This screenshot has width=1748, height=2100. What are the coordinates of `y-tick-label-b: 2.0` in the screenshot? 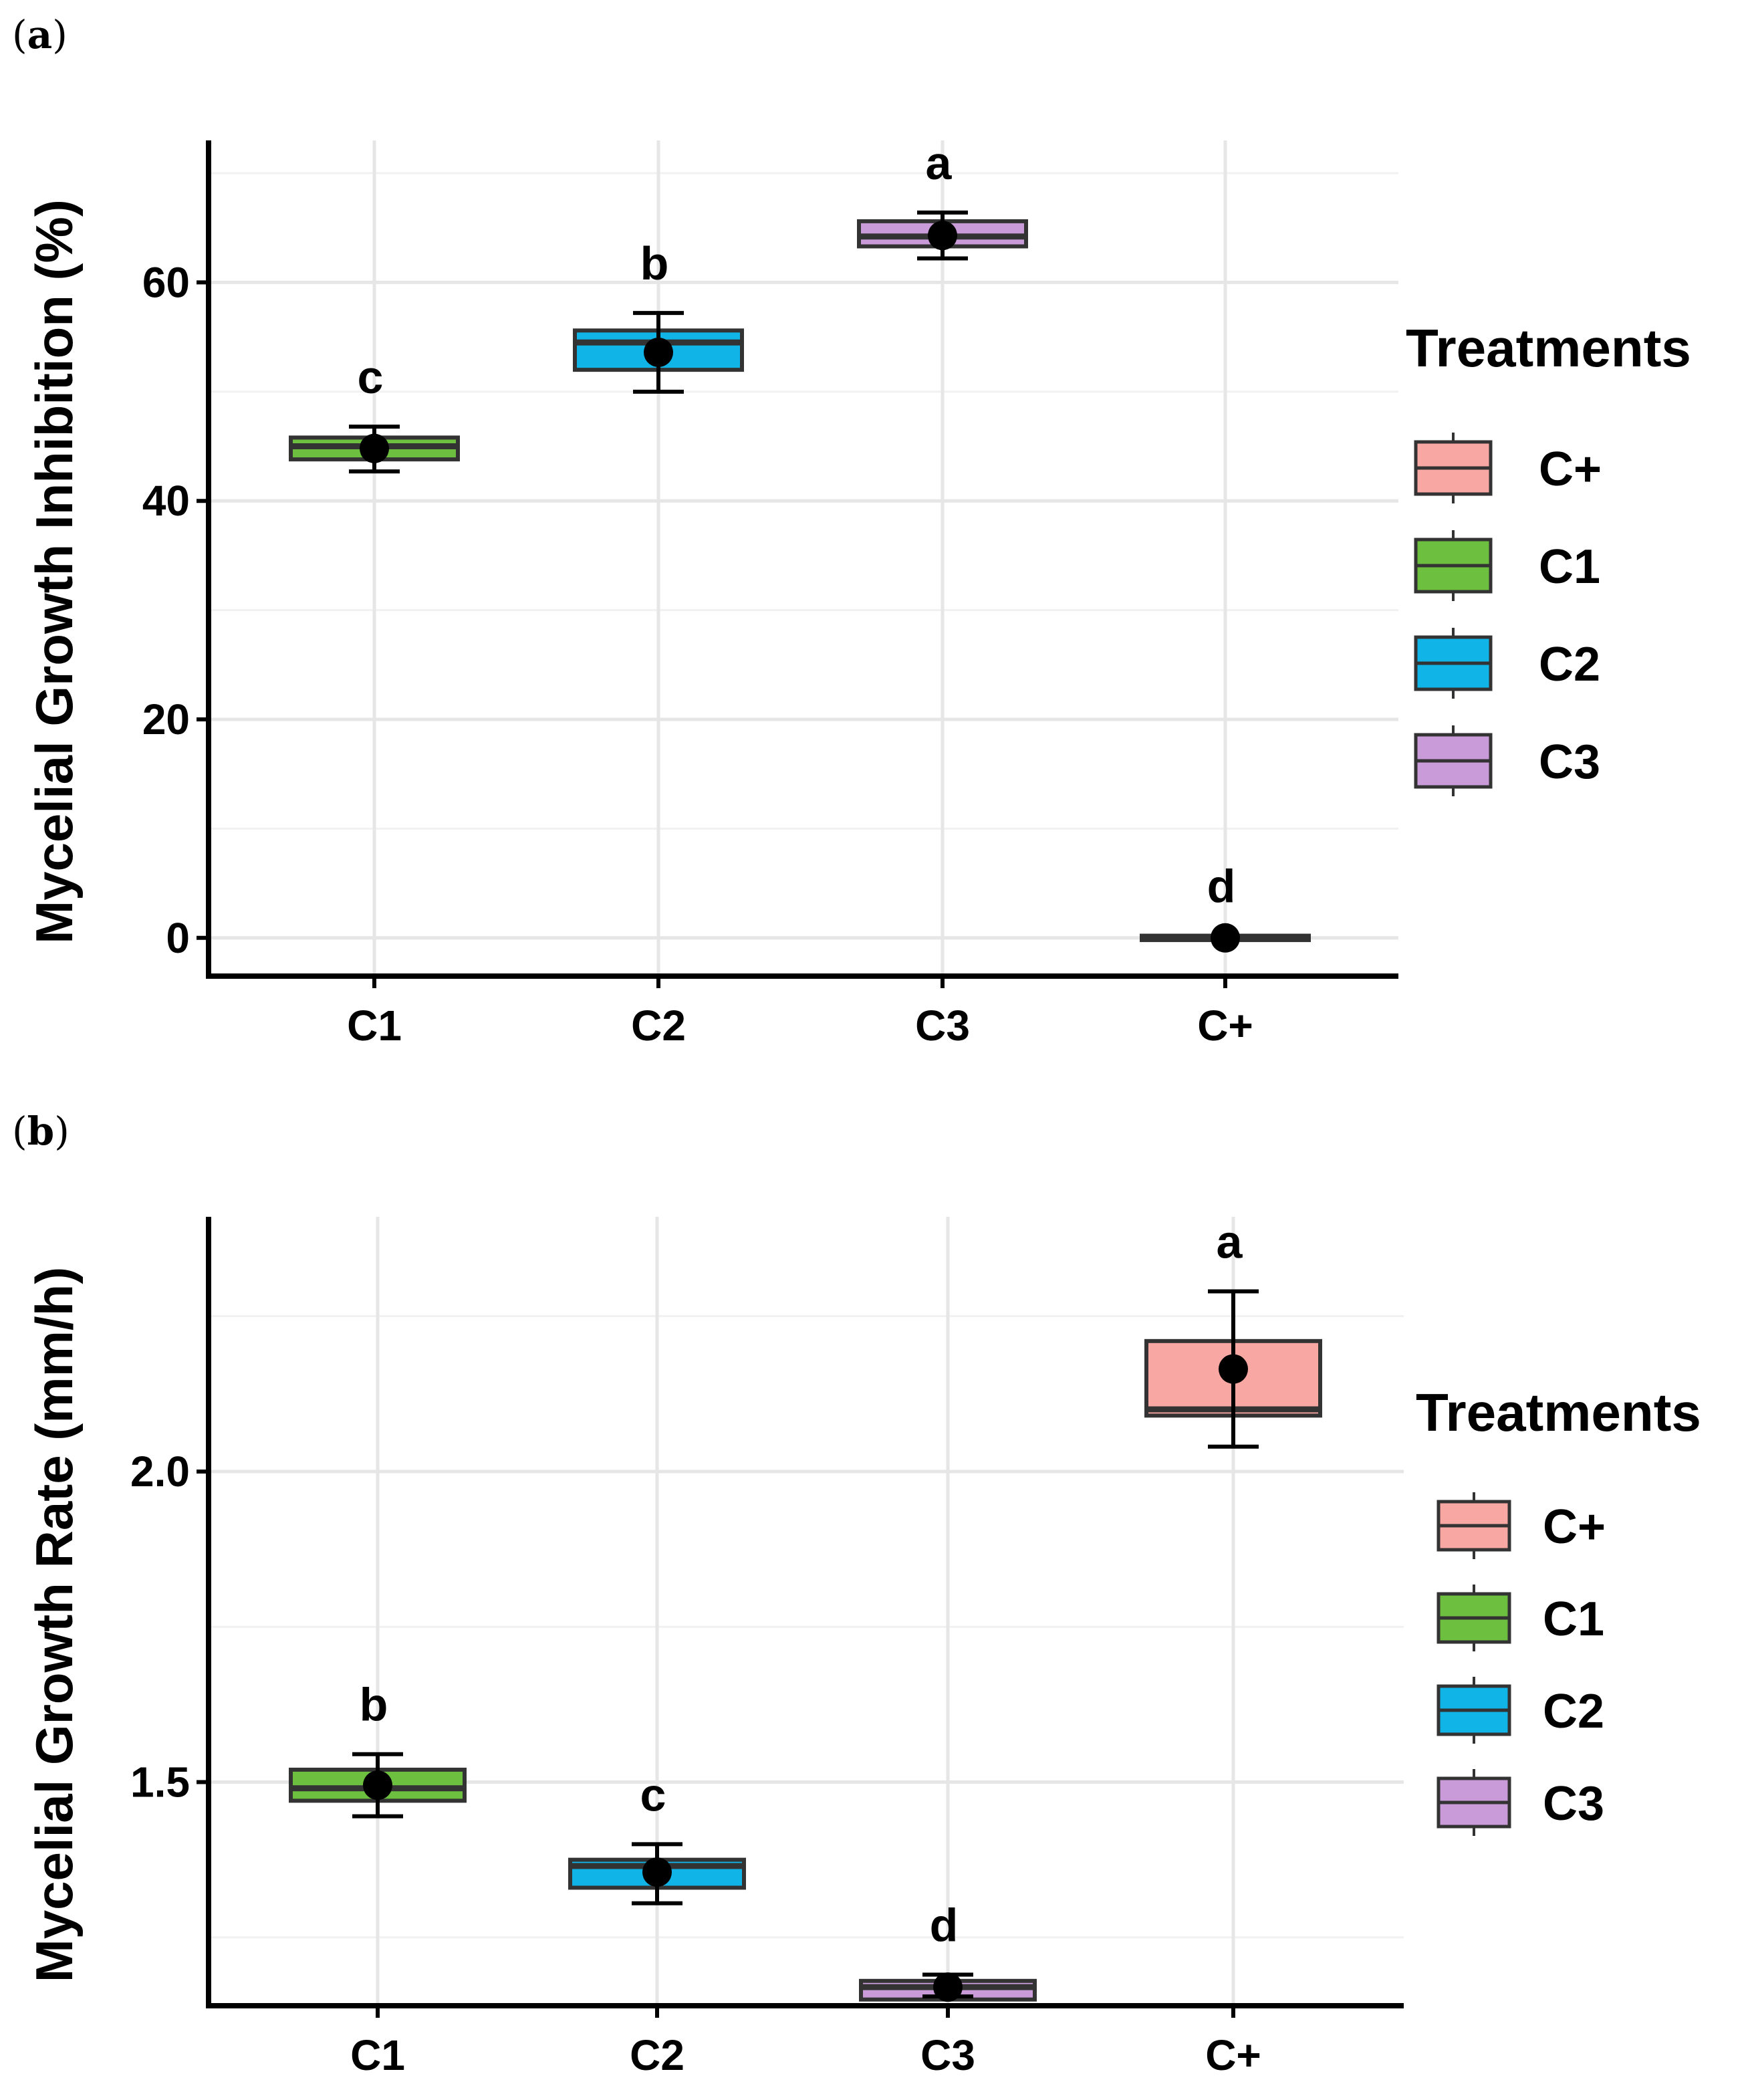 It's located at (160, 1471).